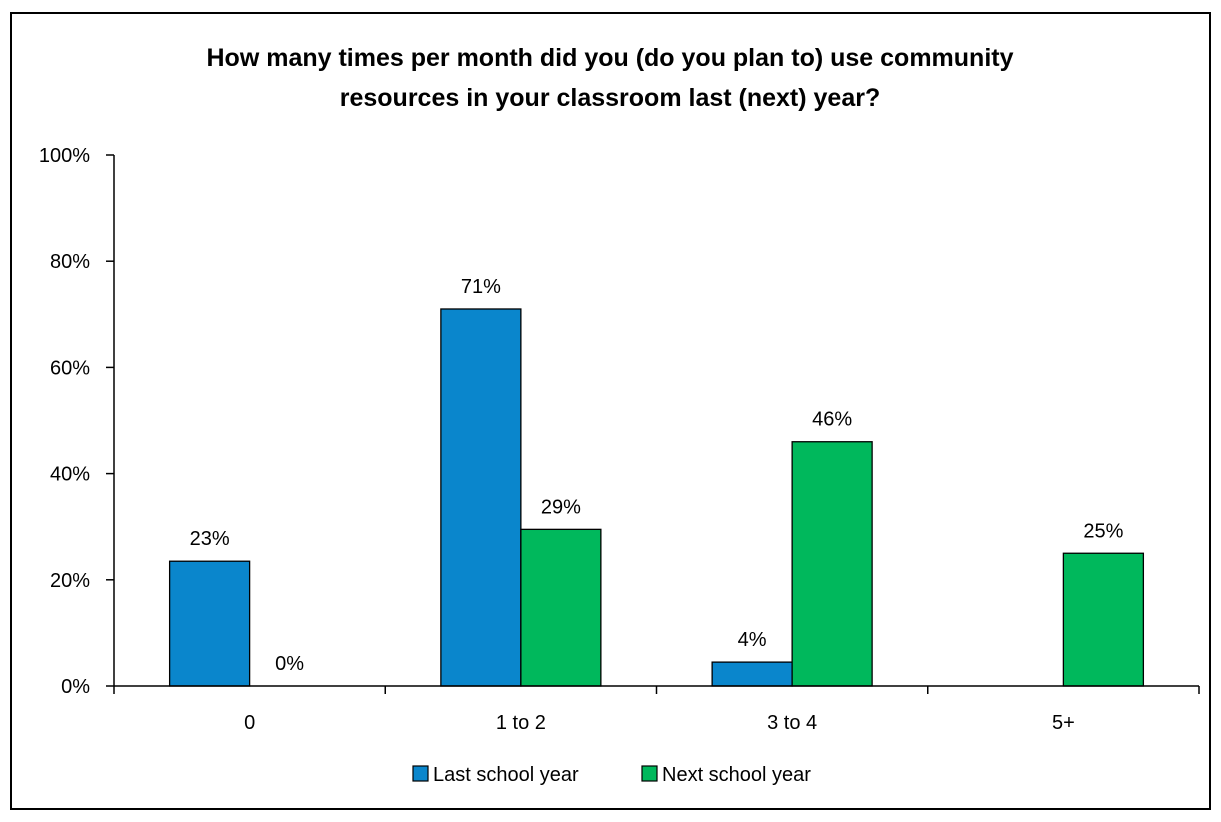  What do you see at coordinates (289, 664) in the screenshot?
I see `data-label-next-year-0: 0%` at bounding box center [289, 664].